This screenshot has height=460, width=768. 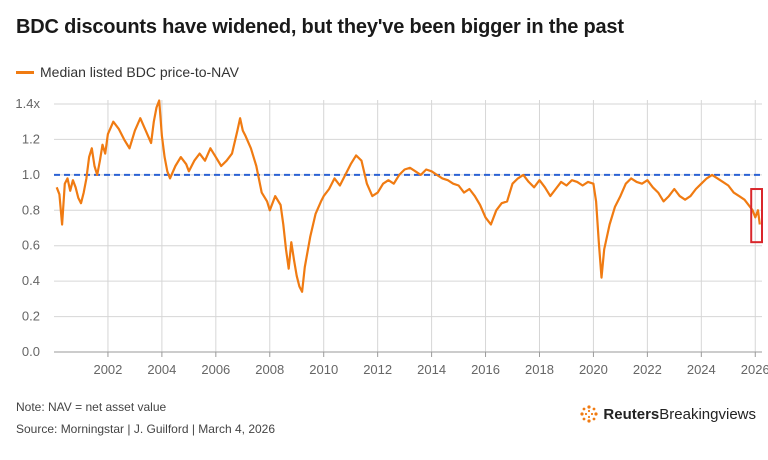 I want to click on x-tick-label: 2022, so click(x=647, y=369).